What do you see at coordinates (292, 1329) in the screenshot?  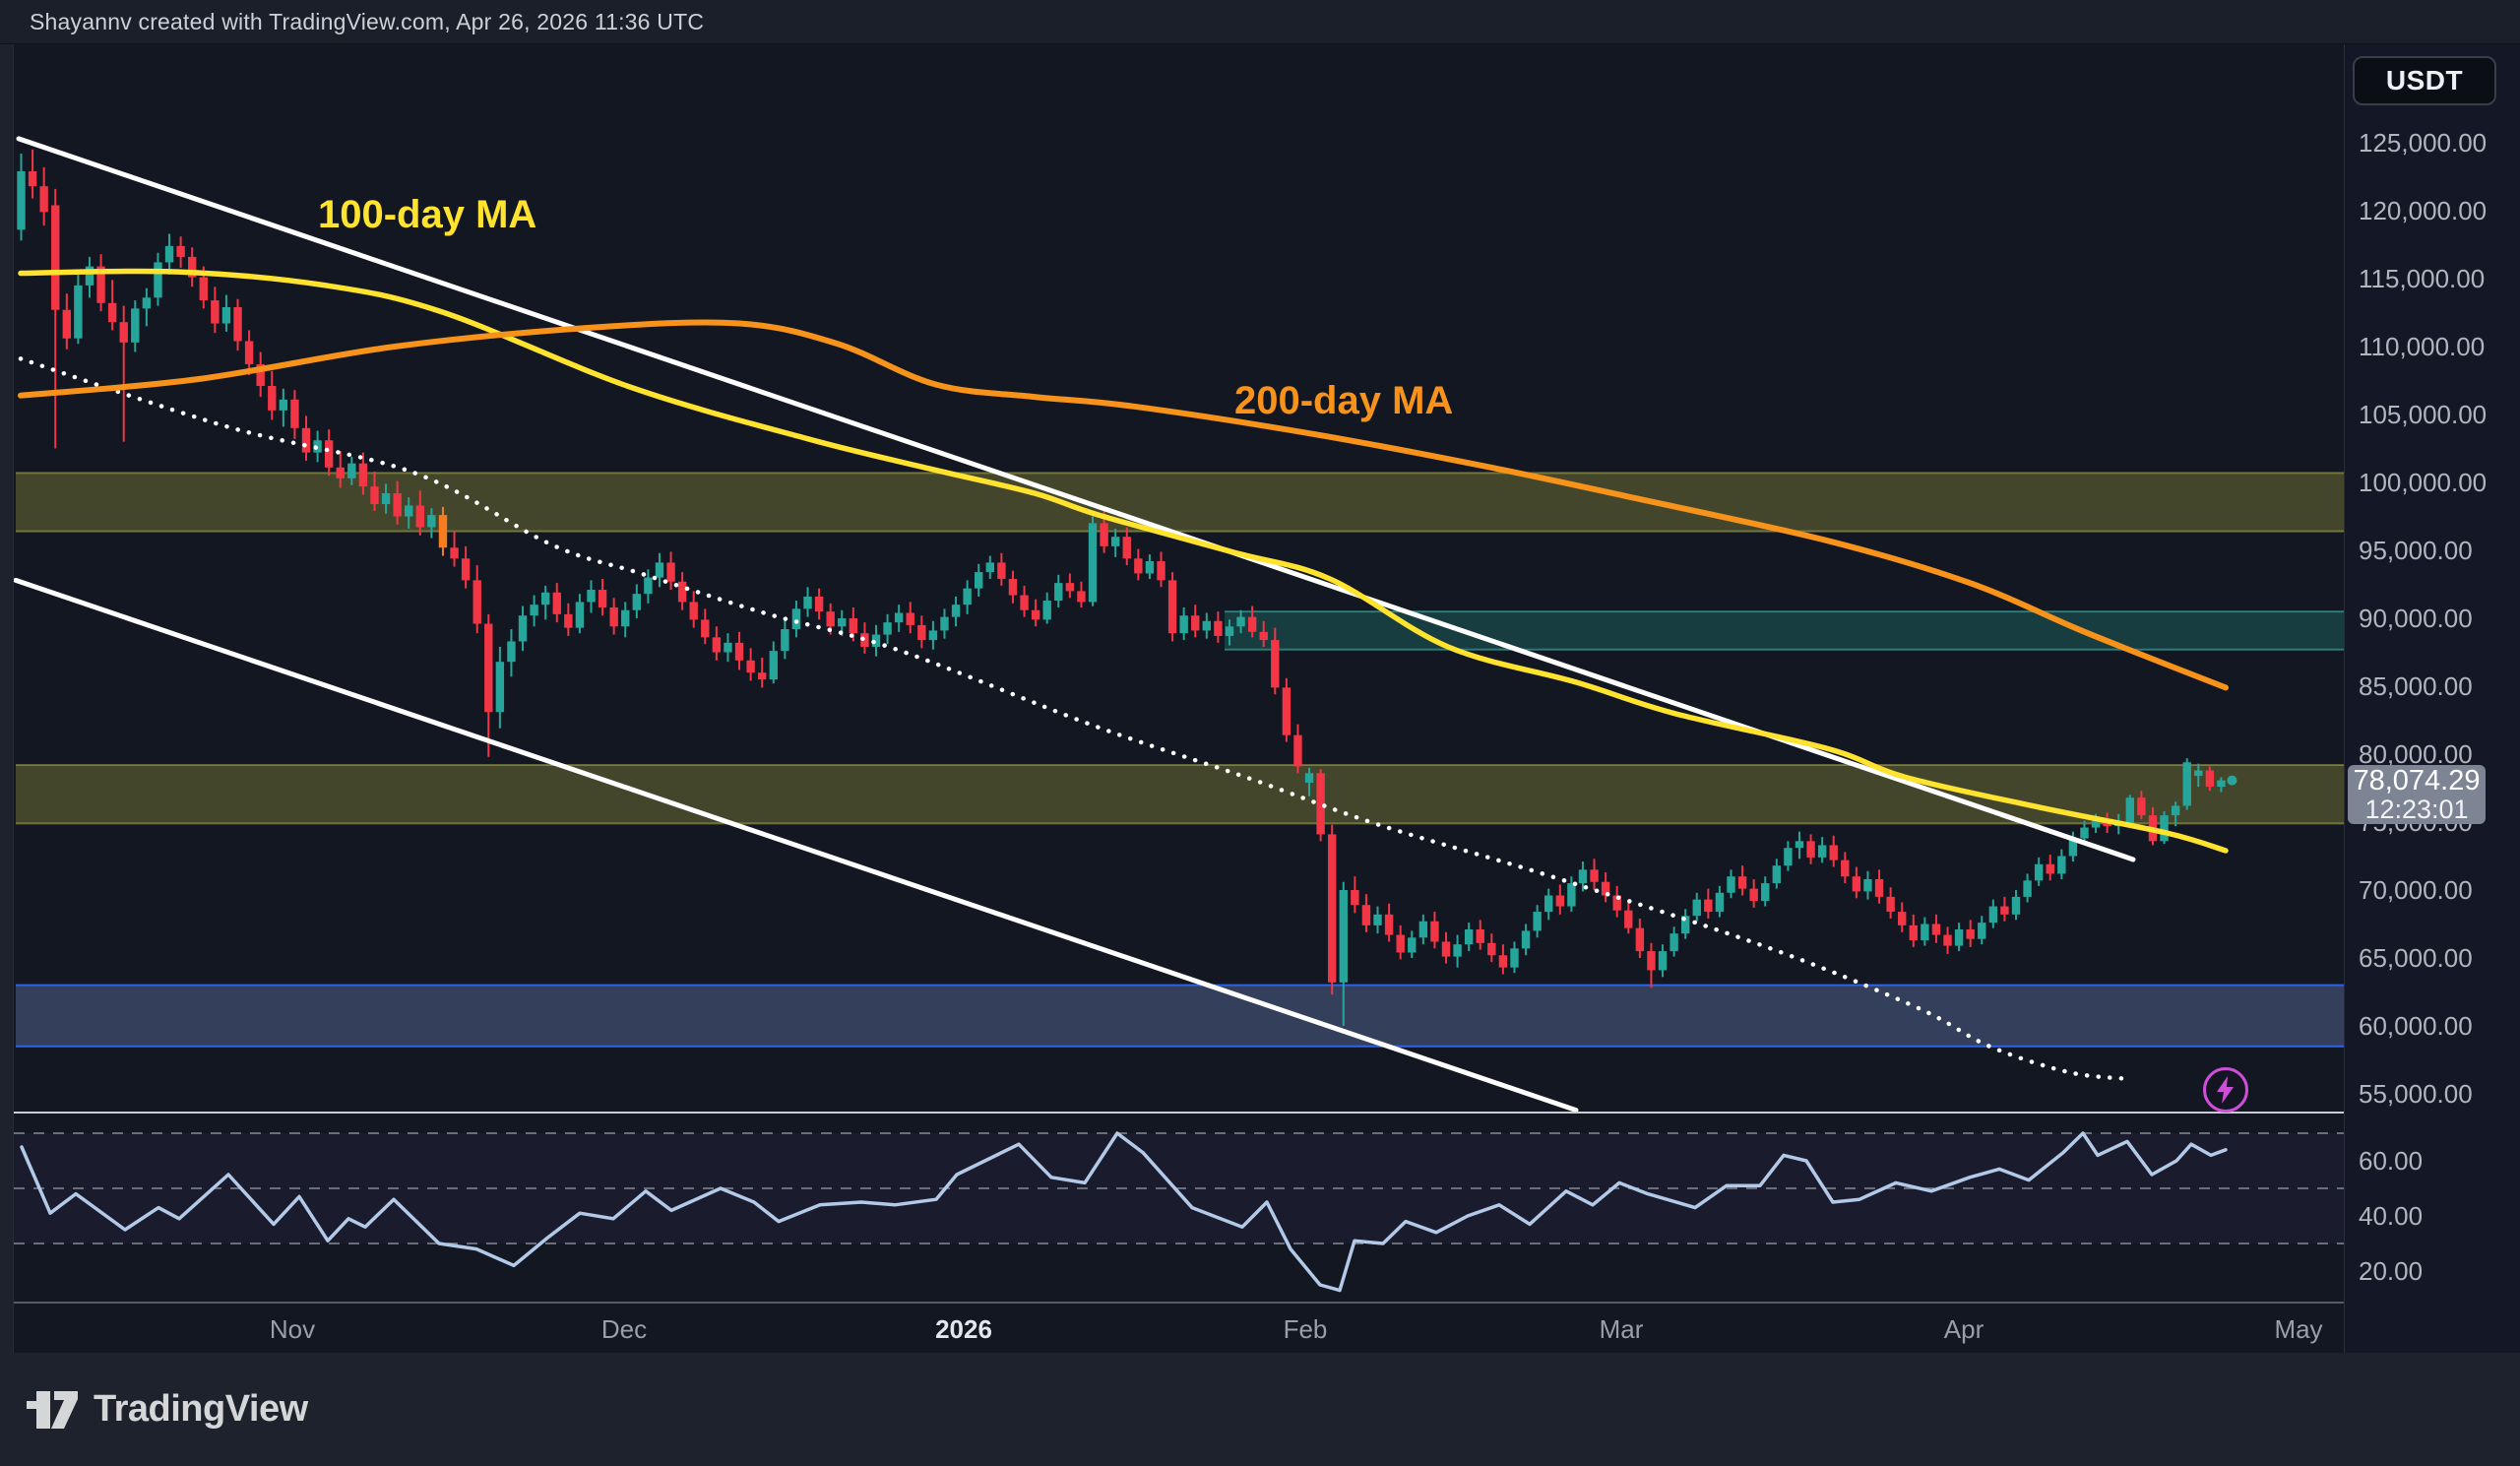 I see `time-tick-label-nov: Nov` at bounding box center [292, 1329].